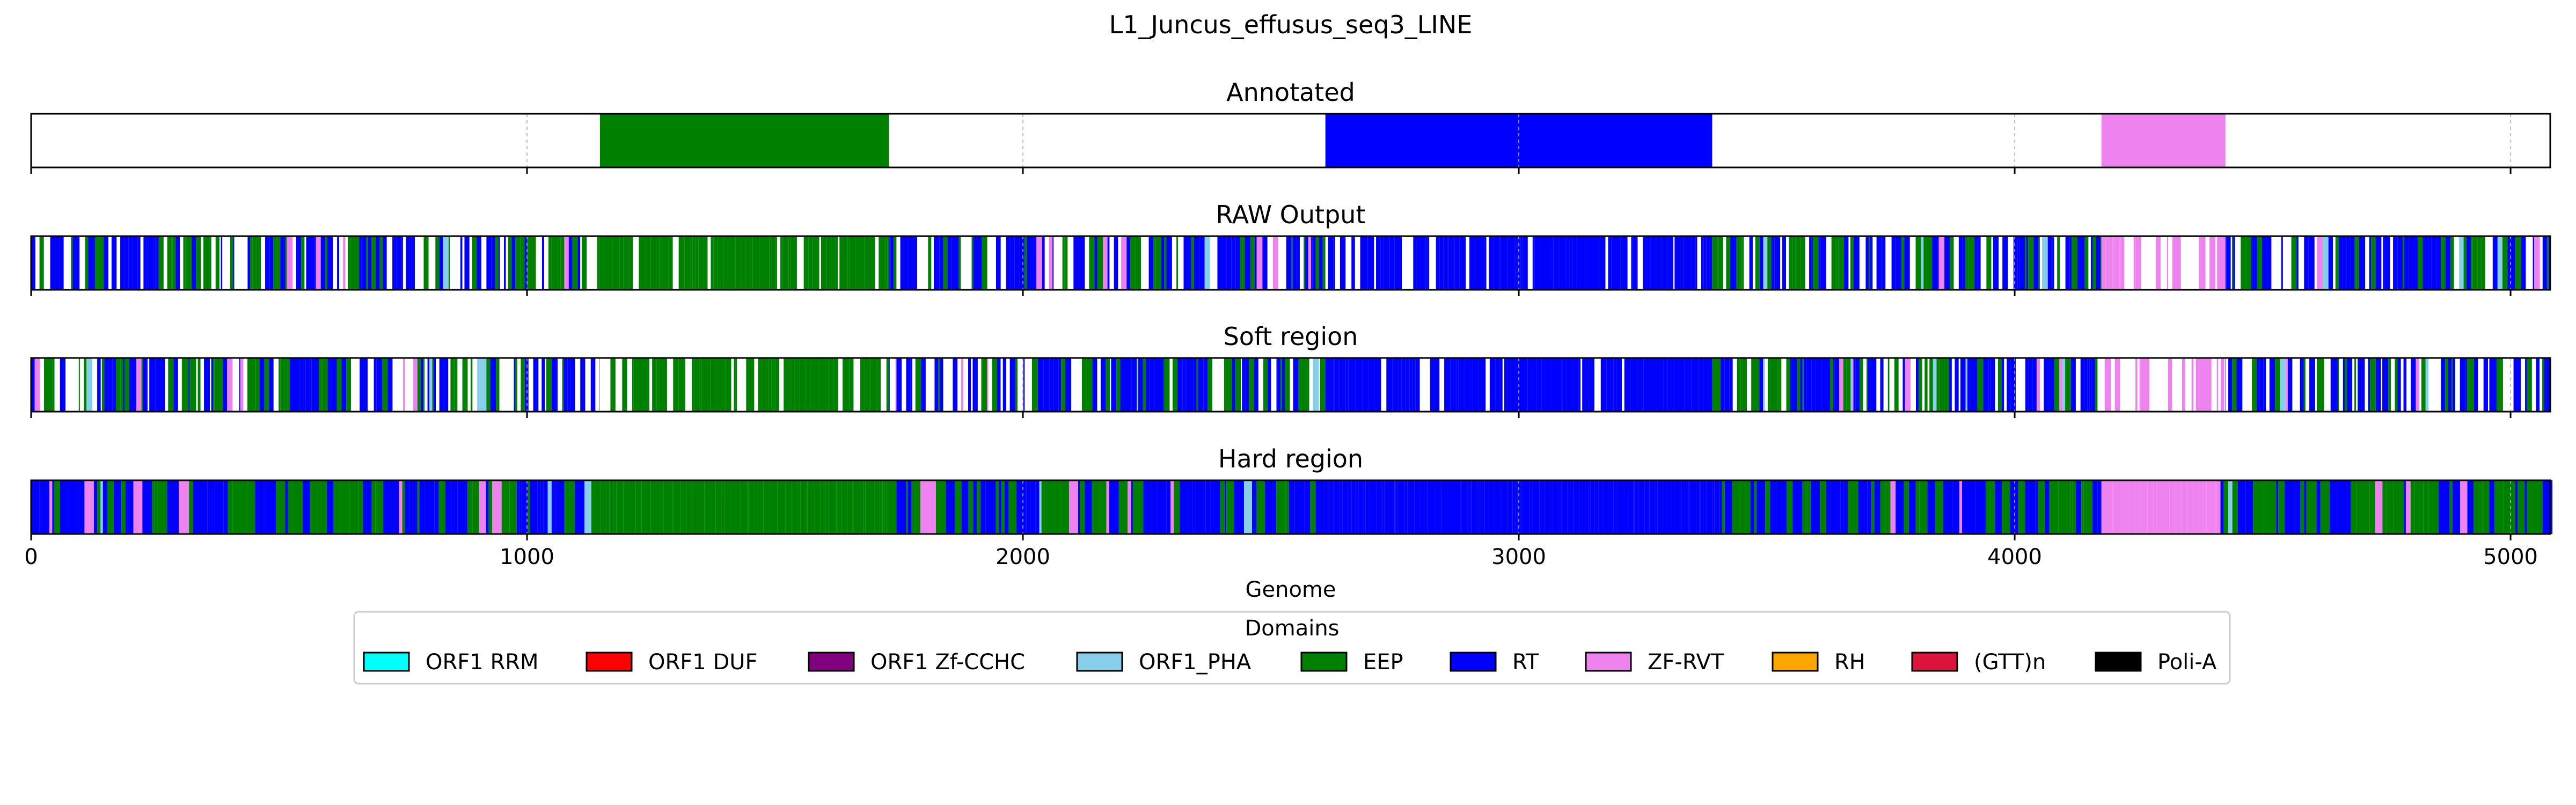  What do you see at coordinates (1291, 24) in the screenshot?
I see `figure-title: L1_Juncus_effusus_seq3_LINE` at bounding box center [1291, 24].